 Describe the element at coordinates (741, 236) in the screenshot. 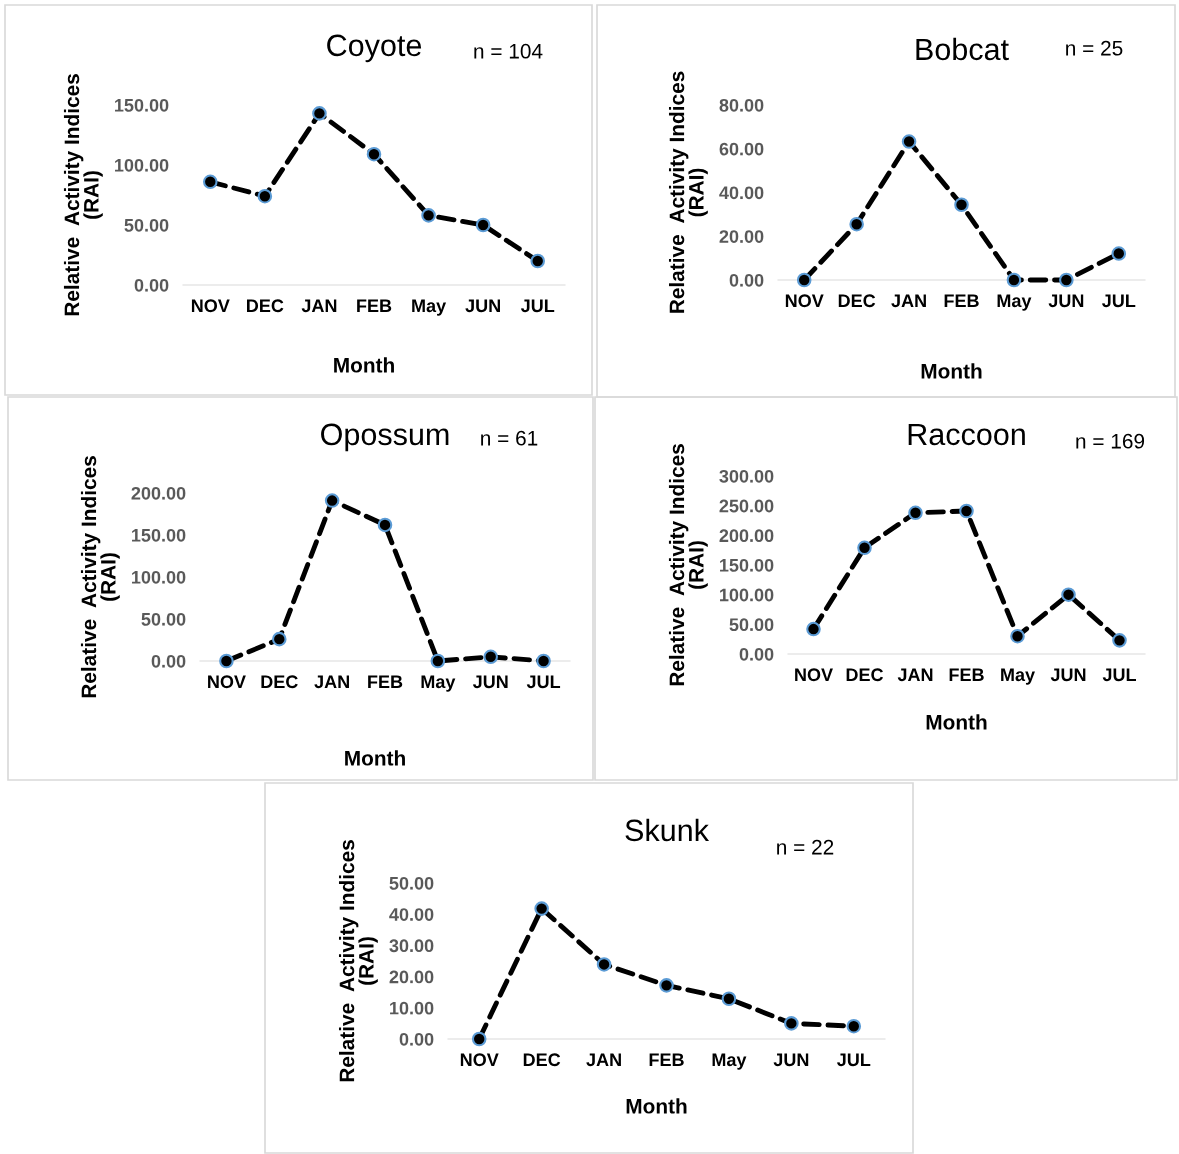

I see `y-tick-label: 20.00` at that location.